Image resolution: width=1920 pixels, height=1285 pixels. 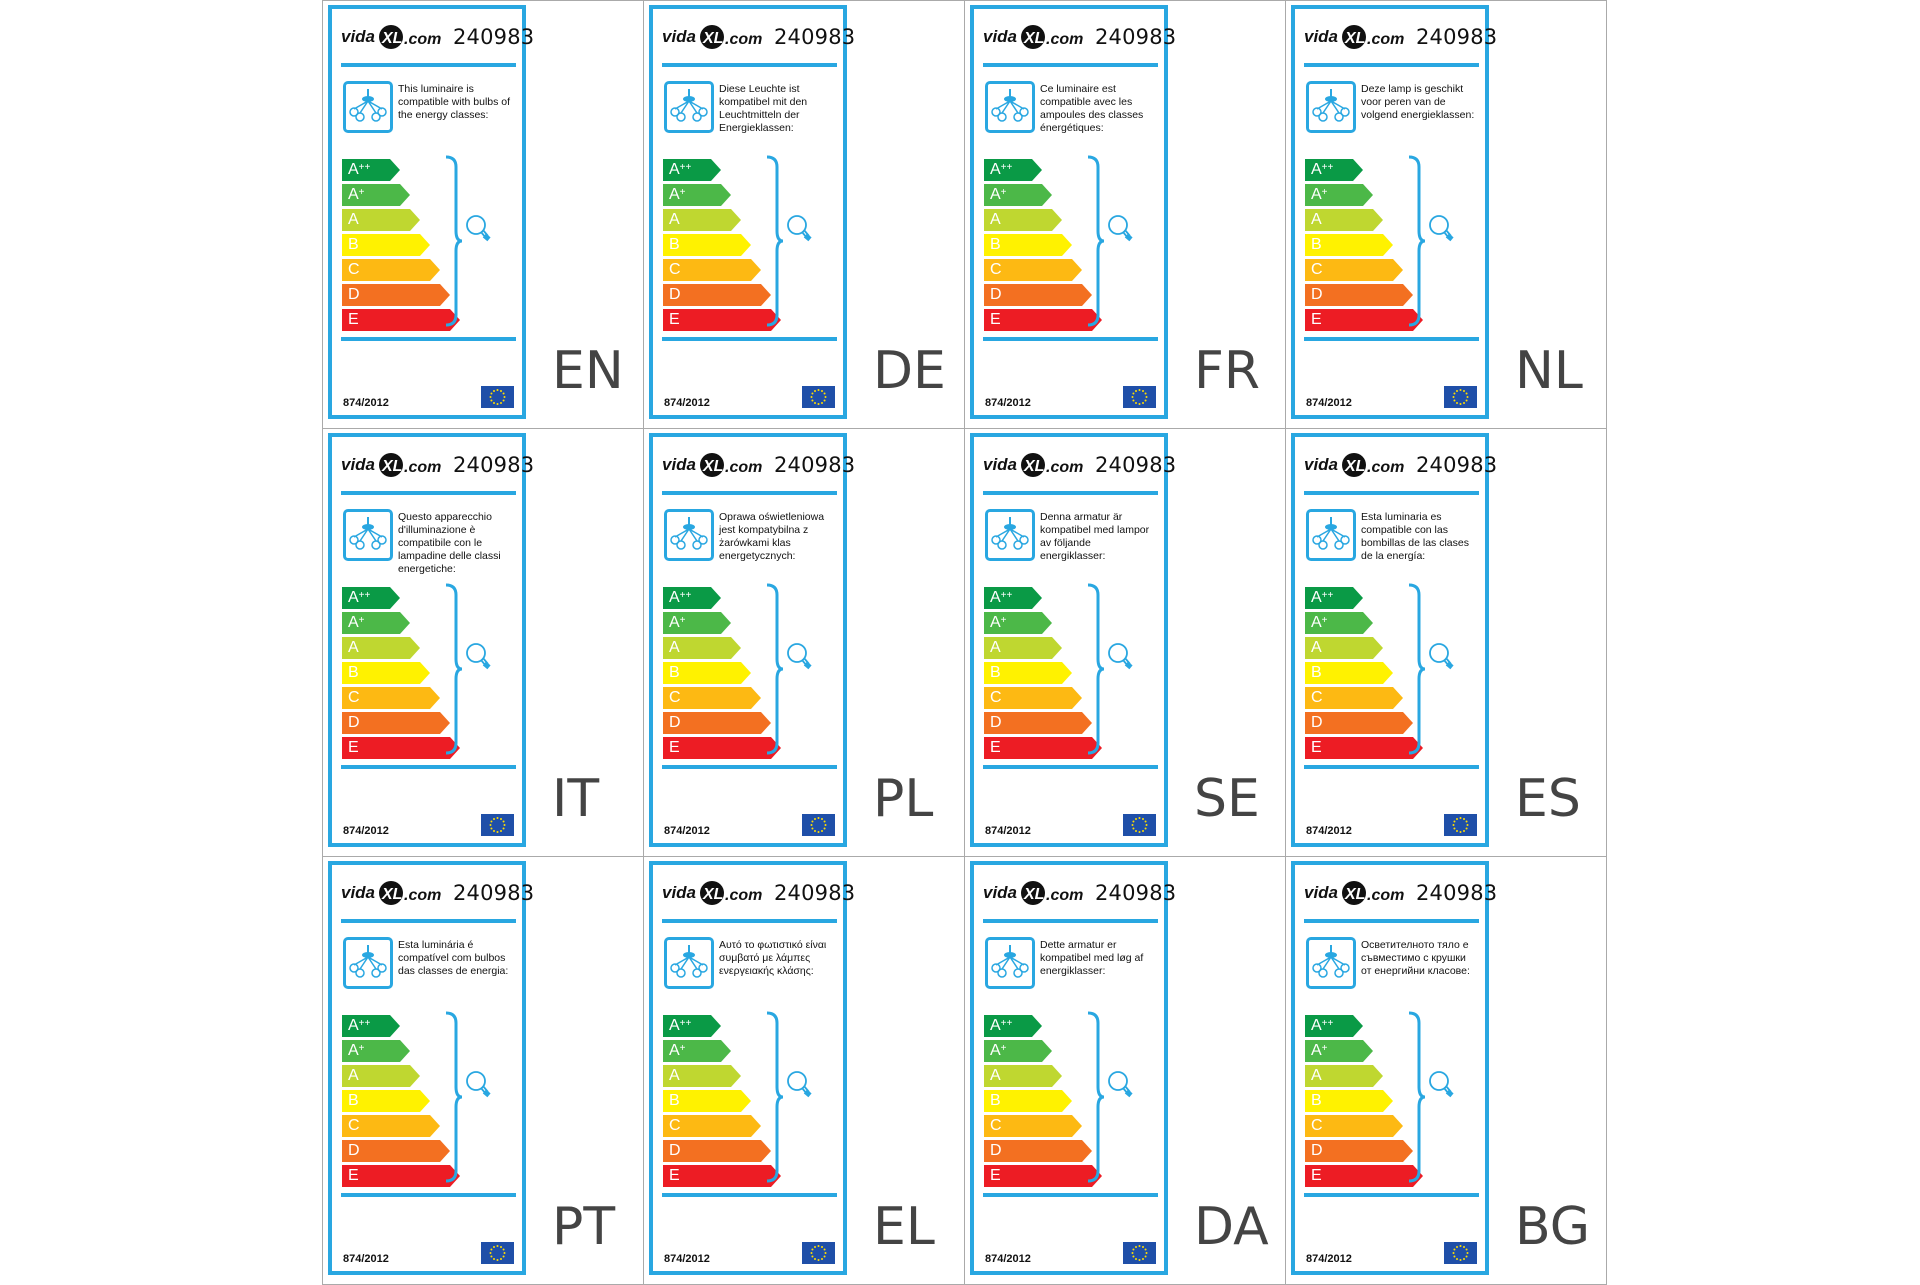 I want to click on language-code: ES, so click(x=1548, y=799).